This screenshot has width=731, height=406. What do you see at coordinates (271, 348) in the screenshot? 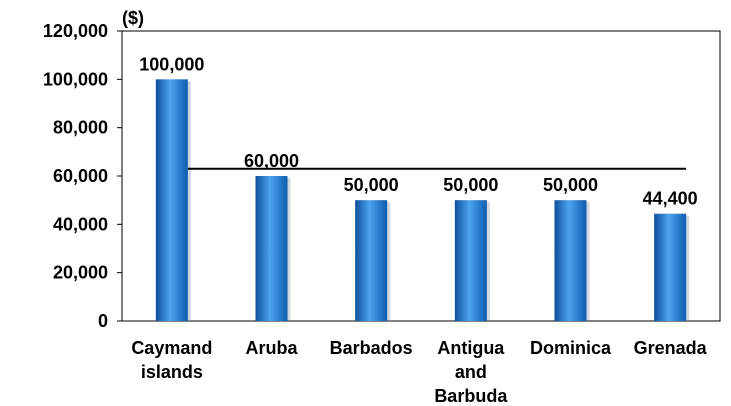
I see `category-label: Aruba` at bounding box center [271, 348].